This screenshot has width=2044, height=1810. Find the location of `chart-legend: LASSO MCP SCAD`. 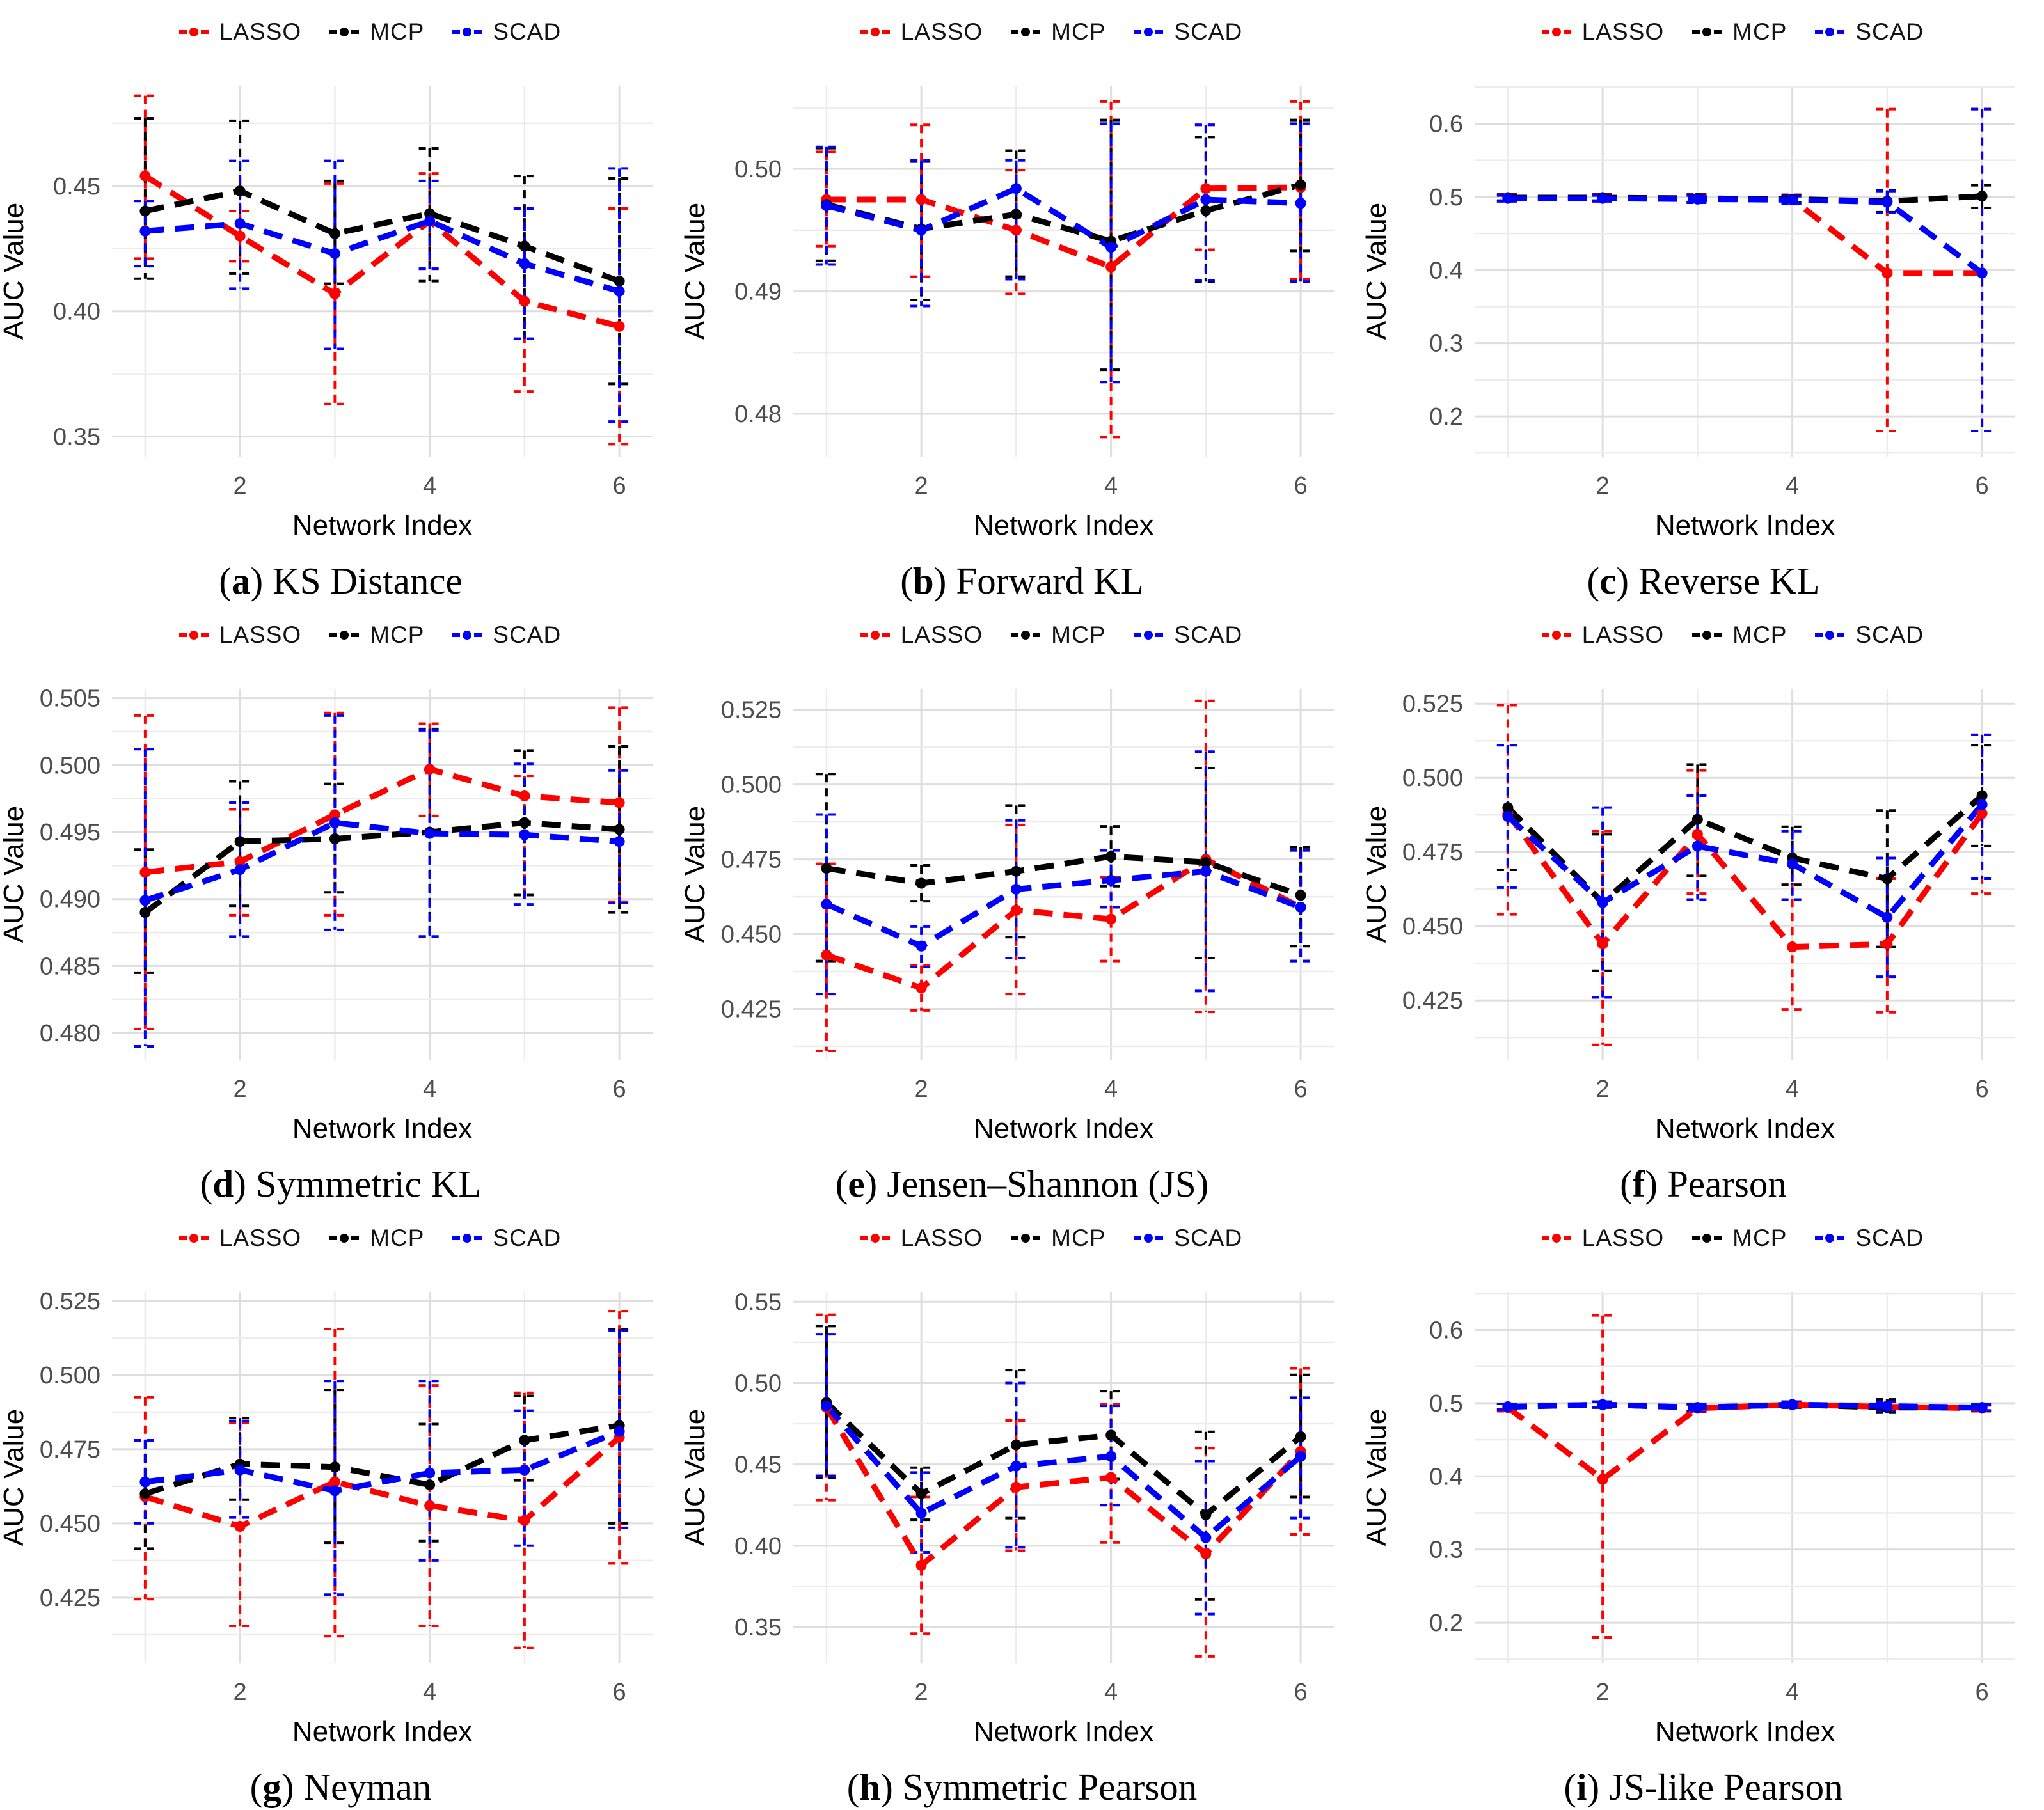

chart-legend: LASSO MCP SCAD is located at coordinates (1051, 1238).